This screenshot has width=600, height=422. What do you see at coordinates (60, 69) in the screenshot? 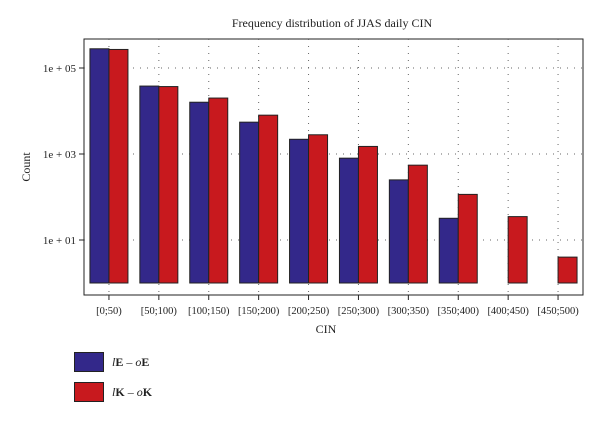
I see `y-tick-label: 1e + 05` at bounding box center [60, 69].